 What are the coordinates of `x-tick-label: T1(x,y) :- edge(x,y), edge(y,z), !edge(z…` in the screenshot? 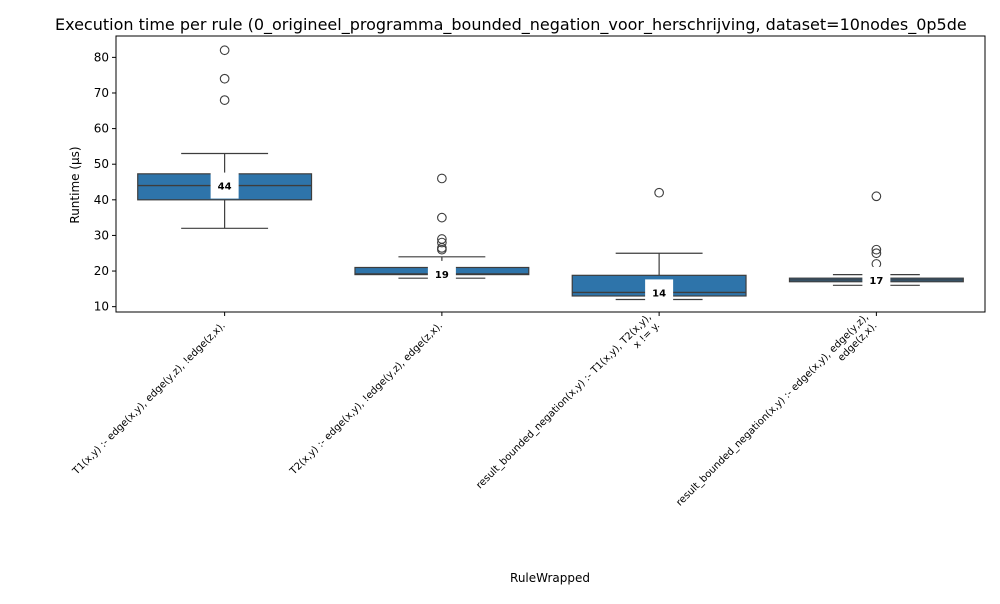 It's located at (148, 398).